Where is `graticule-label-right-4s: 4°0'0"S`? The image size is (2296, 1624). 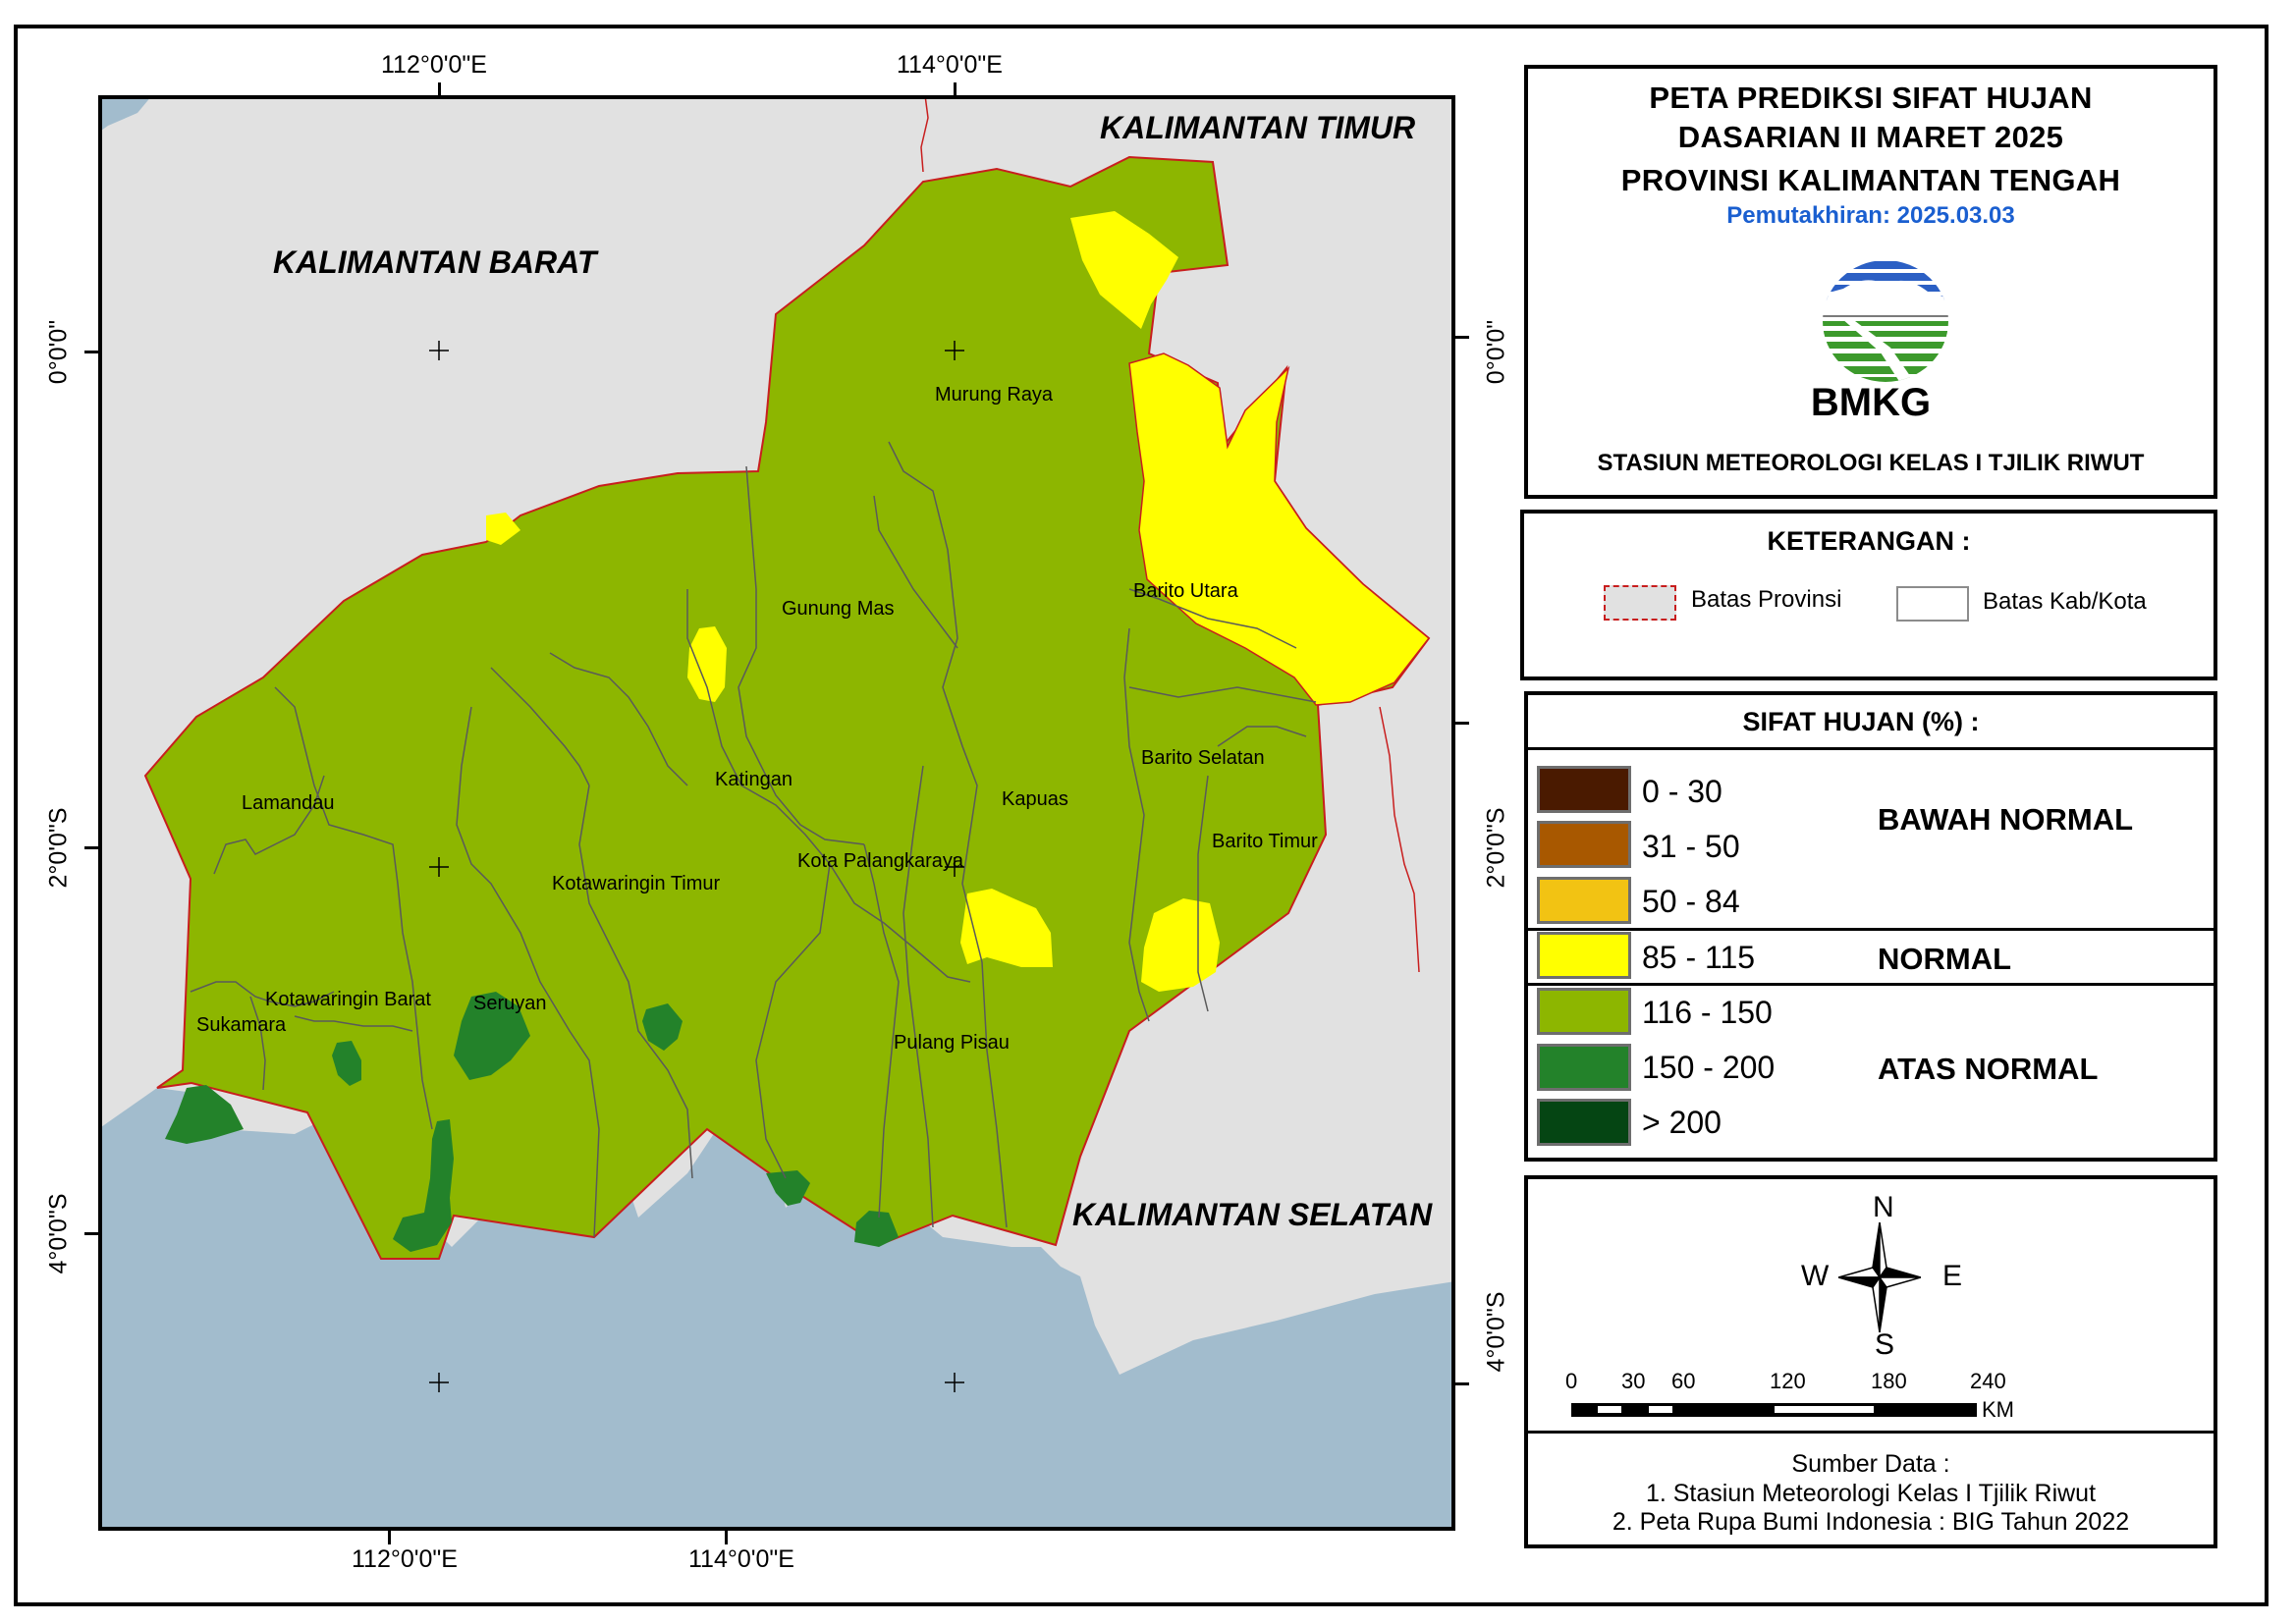
graticule-label-right-4s: 4°0'0"S is located at coordinates (1496, 1332).